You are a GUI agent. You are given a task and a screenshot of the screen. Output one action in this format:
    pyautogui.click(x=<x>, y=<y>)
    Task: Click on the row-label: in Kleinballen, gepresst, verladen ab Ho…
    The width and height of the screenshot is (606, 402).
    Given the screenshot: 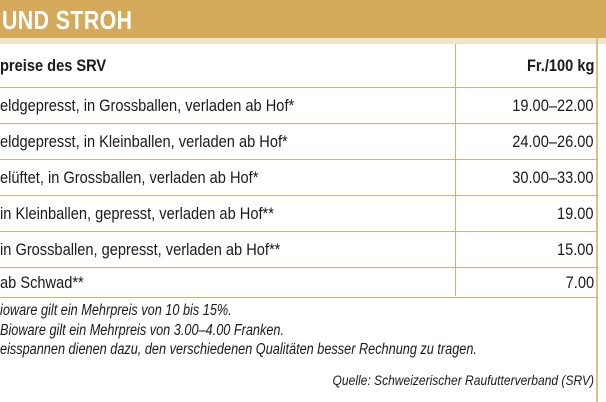 What is the action you would take?
    pyautogui.click(x=137, y=213)
    